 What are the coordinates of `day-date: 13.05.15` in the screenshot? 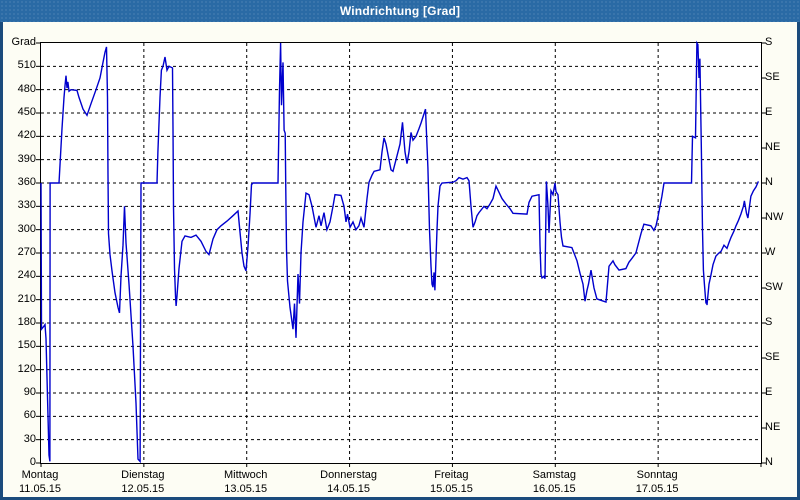 It's located at (246, 489).